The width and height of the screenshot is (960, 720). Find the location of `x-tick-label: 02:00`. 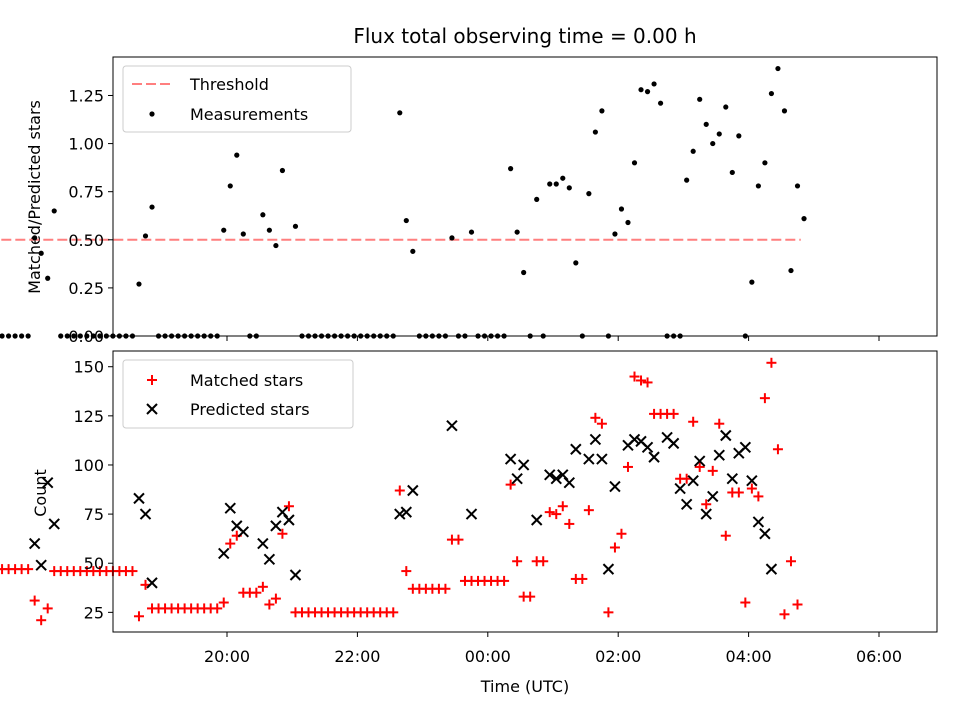

x-tick-label: 02:00 is located at coordinates (618, 656).